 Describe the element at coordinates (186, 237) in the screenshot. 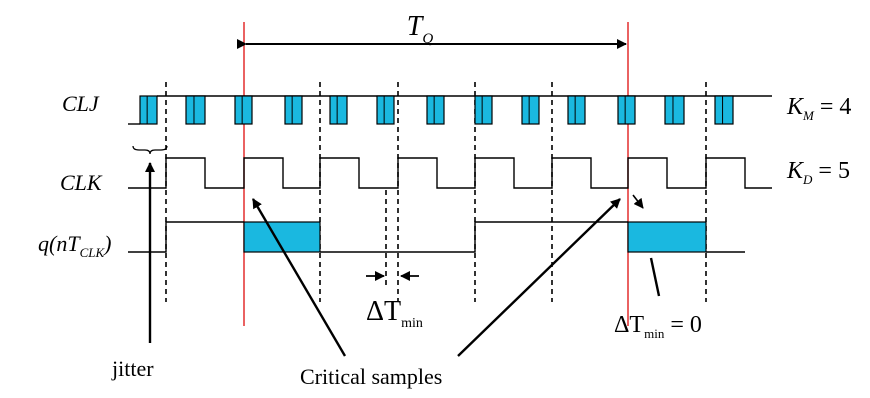

I see `q-waveform-start` at that location.